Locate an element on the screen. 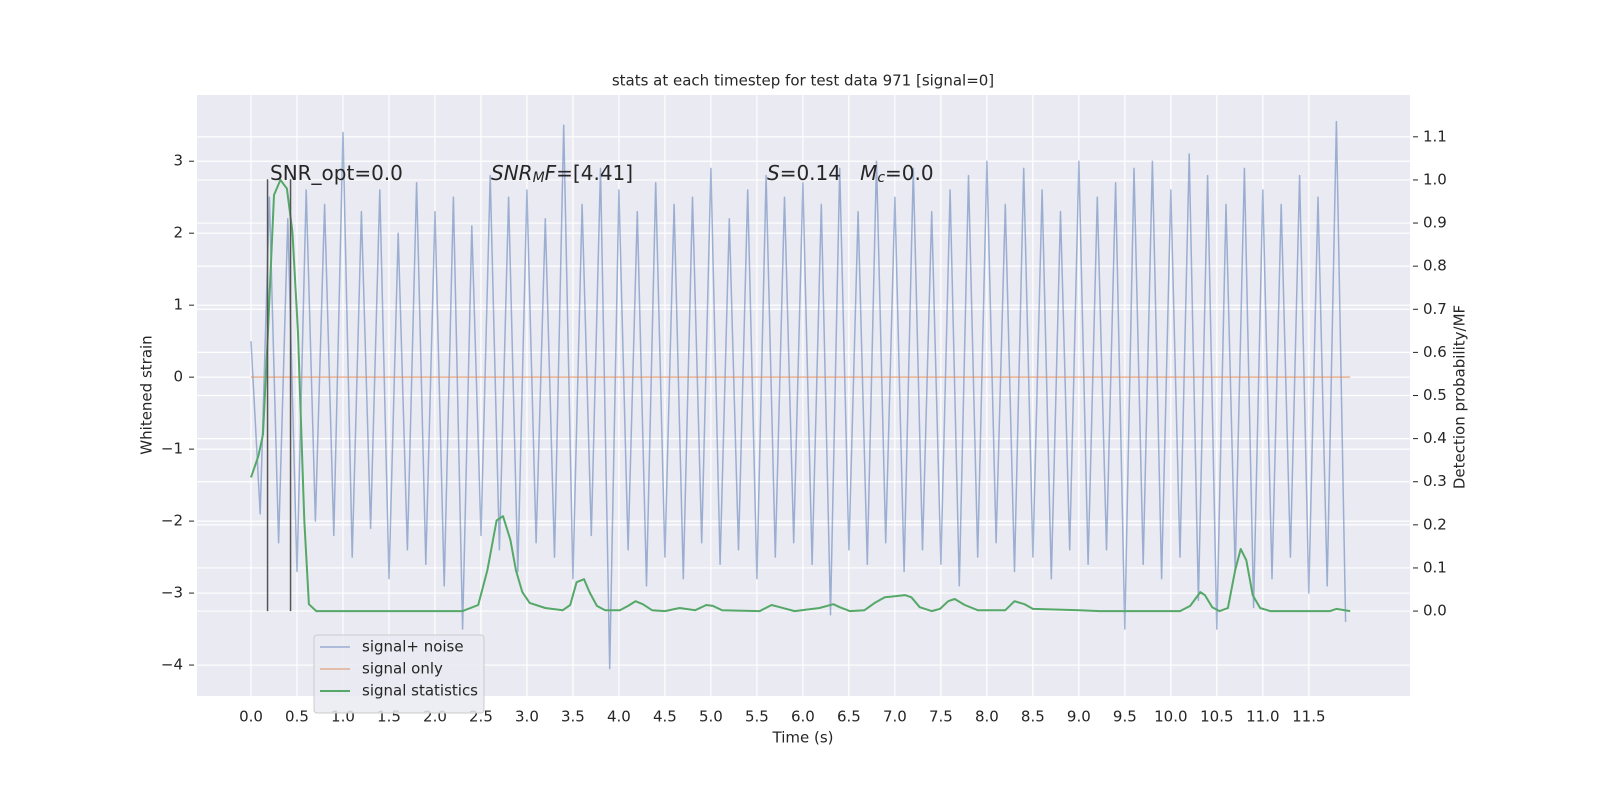  annotation-part: SNR_opt=0.0 is located at coordinates (336, 173).